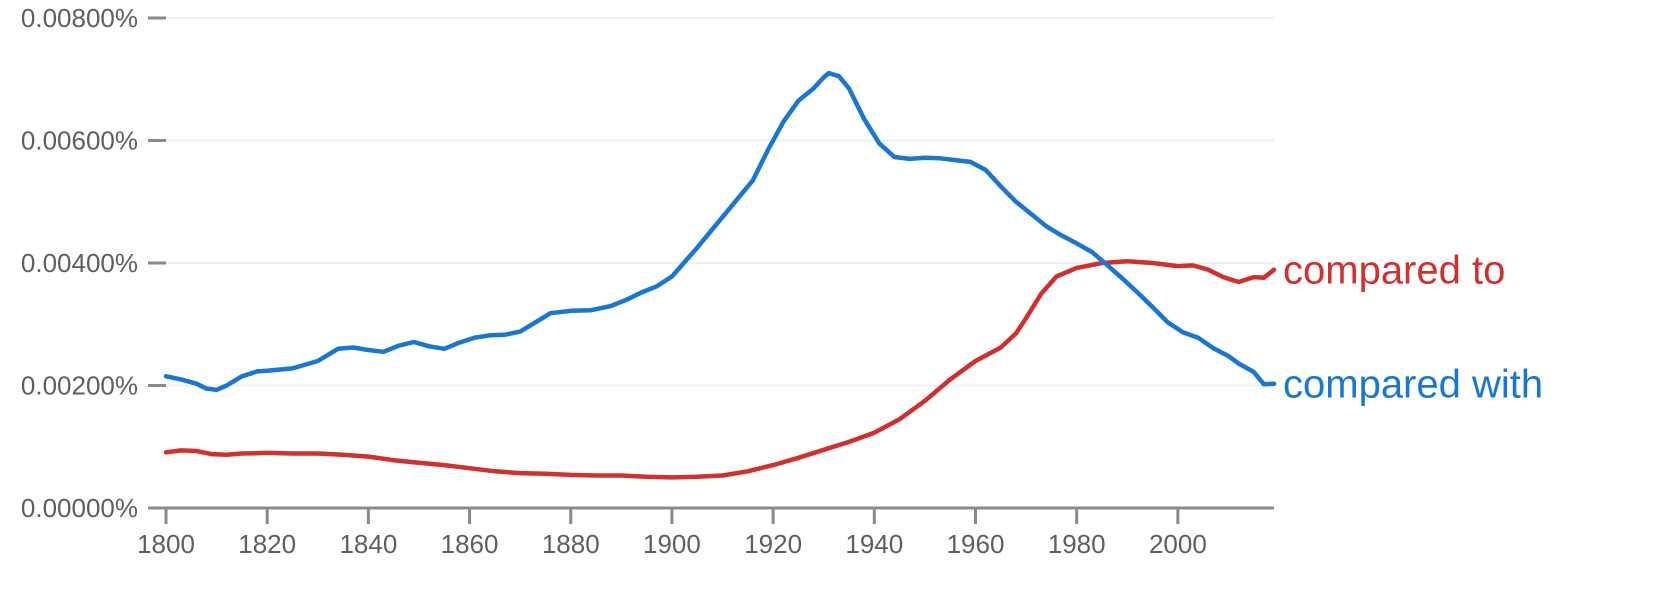 This screenshot has width=1657, height=592. What do you see at coordinates (79, 18) in the screenshot?
I see `y-tick-label-4: 0.00800%` at bounding box center [79, 18].